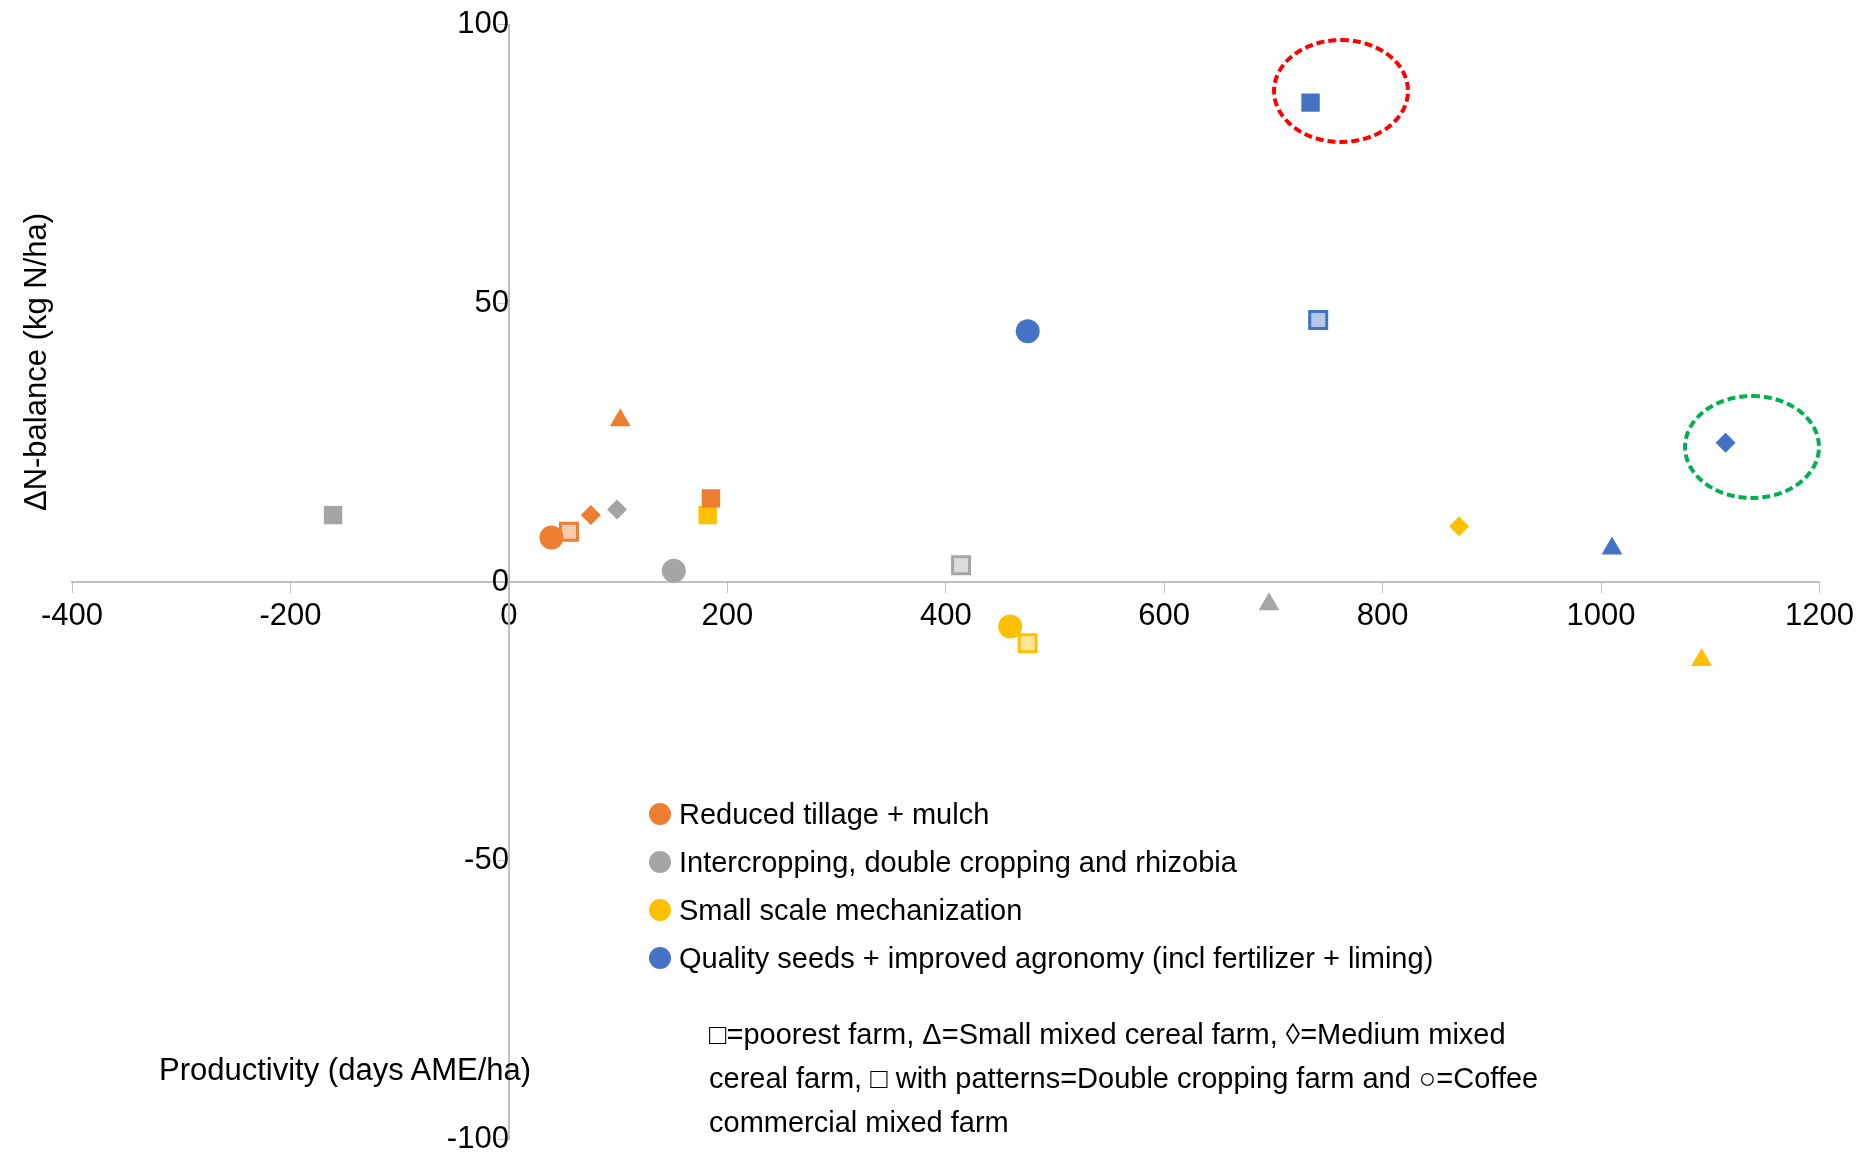 The width and height of the screenshot is (1860, 1164). I want to click on y-tick-label: -100, so click(477, 1137).